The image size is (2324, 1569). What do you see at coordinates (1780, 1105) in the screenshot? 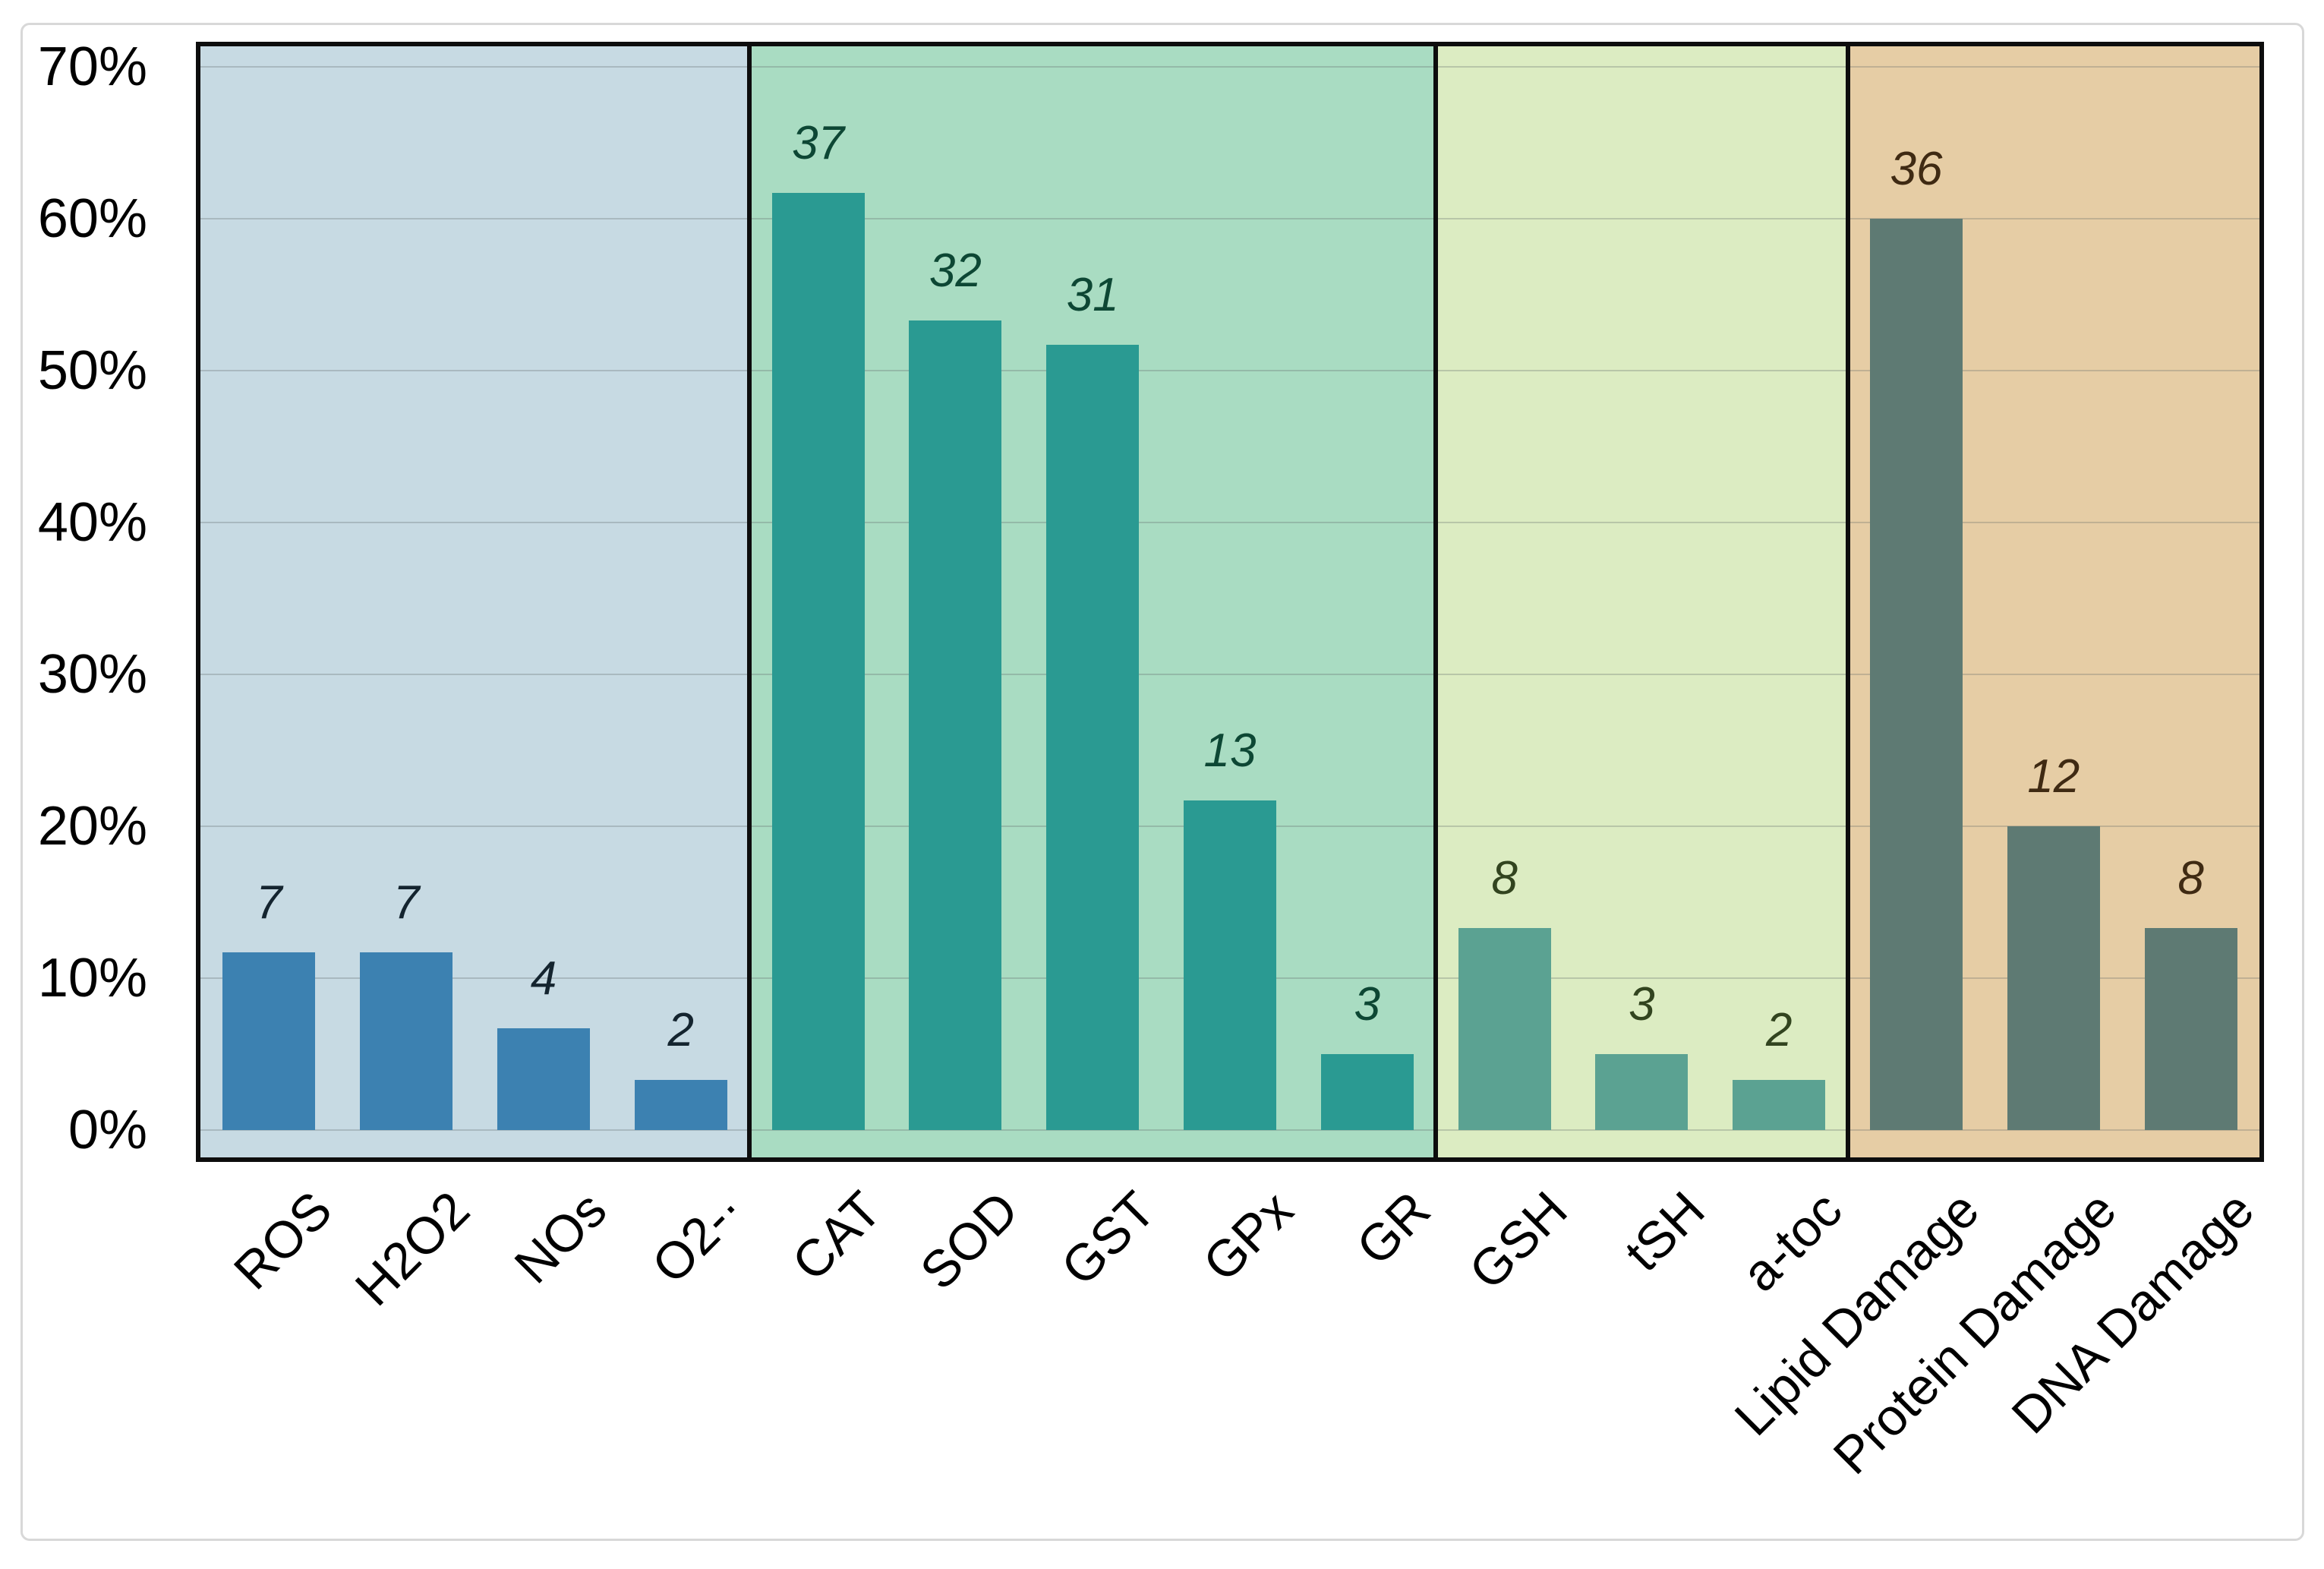
I see `bar-a-toc` at bounding box center [1780, 1105].